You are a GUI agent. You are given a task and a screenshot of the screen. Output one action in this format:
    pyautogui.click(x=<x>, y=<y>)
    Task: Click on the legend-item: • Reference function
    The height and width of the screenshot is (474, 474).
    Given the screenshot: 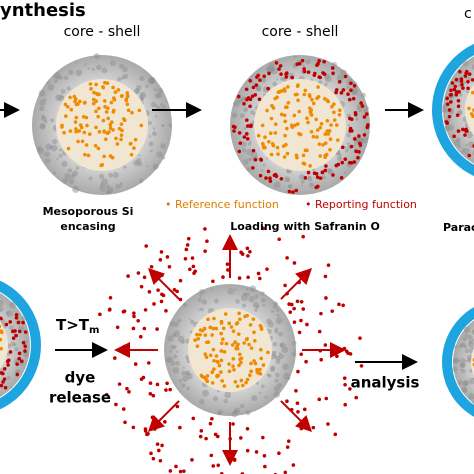 What is the action you would take?
    pyautogui.click(x=222, y=204)
    